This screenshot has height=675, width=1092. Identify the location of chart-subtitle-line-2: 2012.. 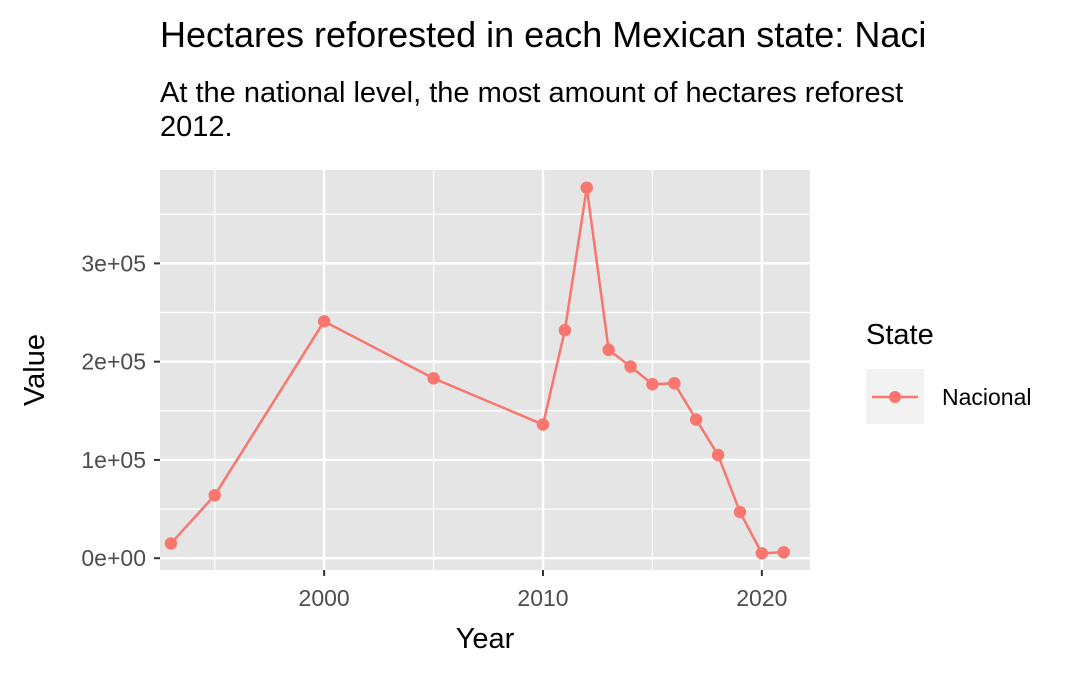
(196, 127).